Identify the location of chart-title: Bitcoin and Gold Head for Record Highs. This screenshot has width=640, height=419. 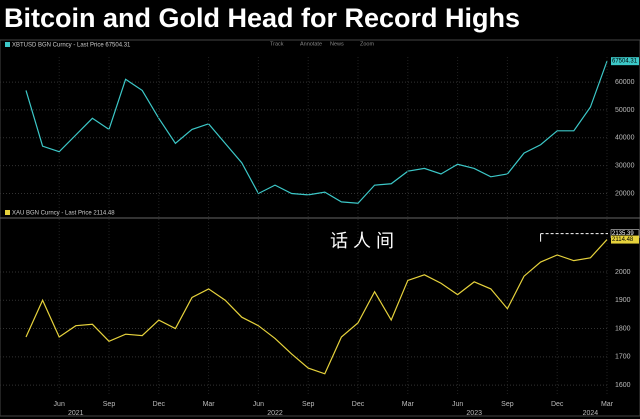
(262, 18).